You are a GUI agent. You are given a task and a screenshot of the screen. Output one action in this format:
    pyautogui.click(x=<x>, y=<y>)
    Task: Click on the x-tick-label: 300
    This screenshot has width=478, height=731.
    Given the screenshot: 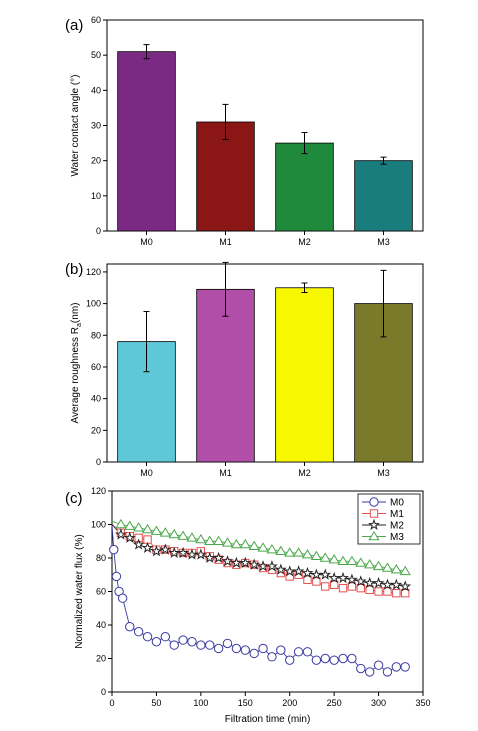 What is the action you would take?
    pyautogui.click(x=378, y=703)
    